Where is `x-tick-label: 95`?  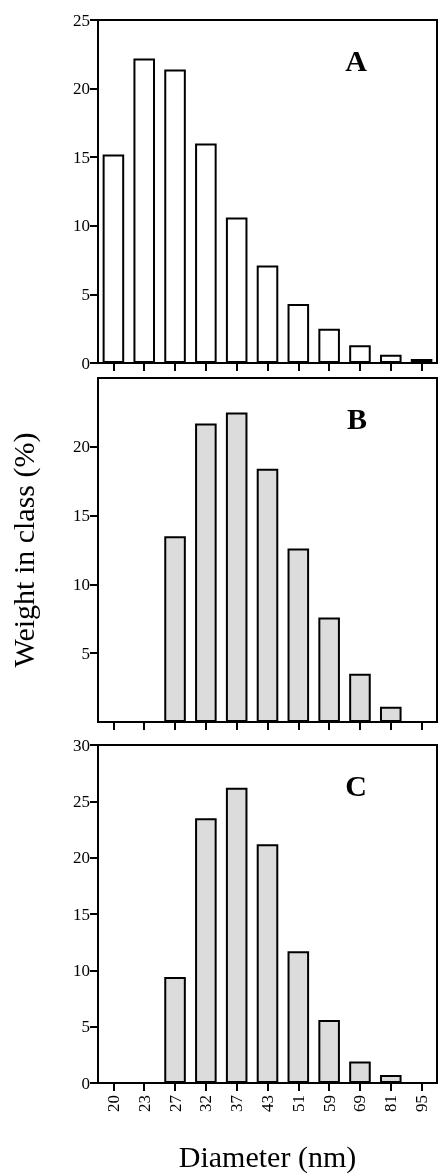
x-tick-label: 95 is located at coordinates (422, 1103).